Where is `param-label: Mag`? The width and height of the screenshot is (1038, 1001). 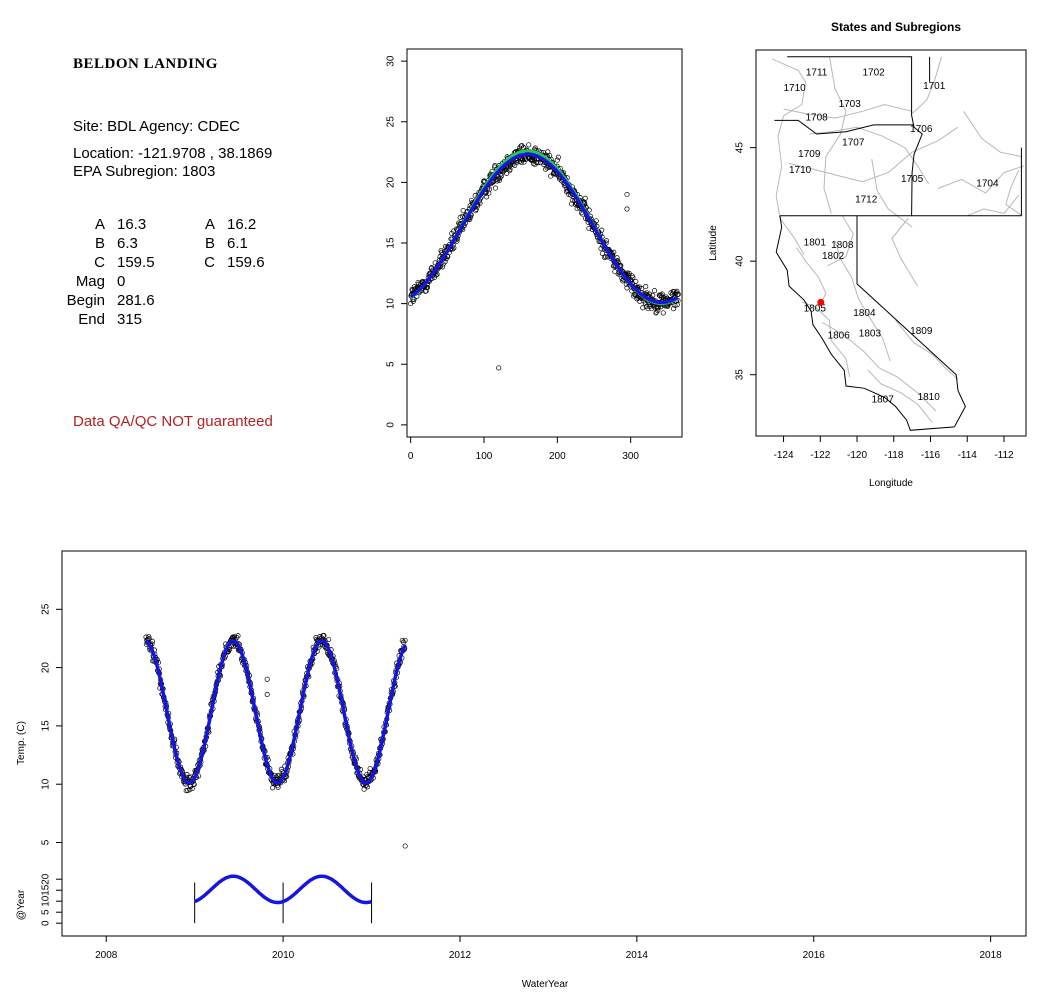
param-label: Mag is located at coordinates (90, 281).